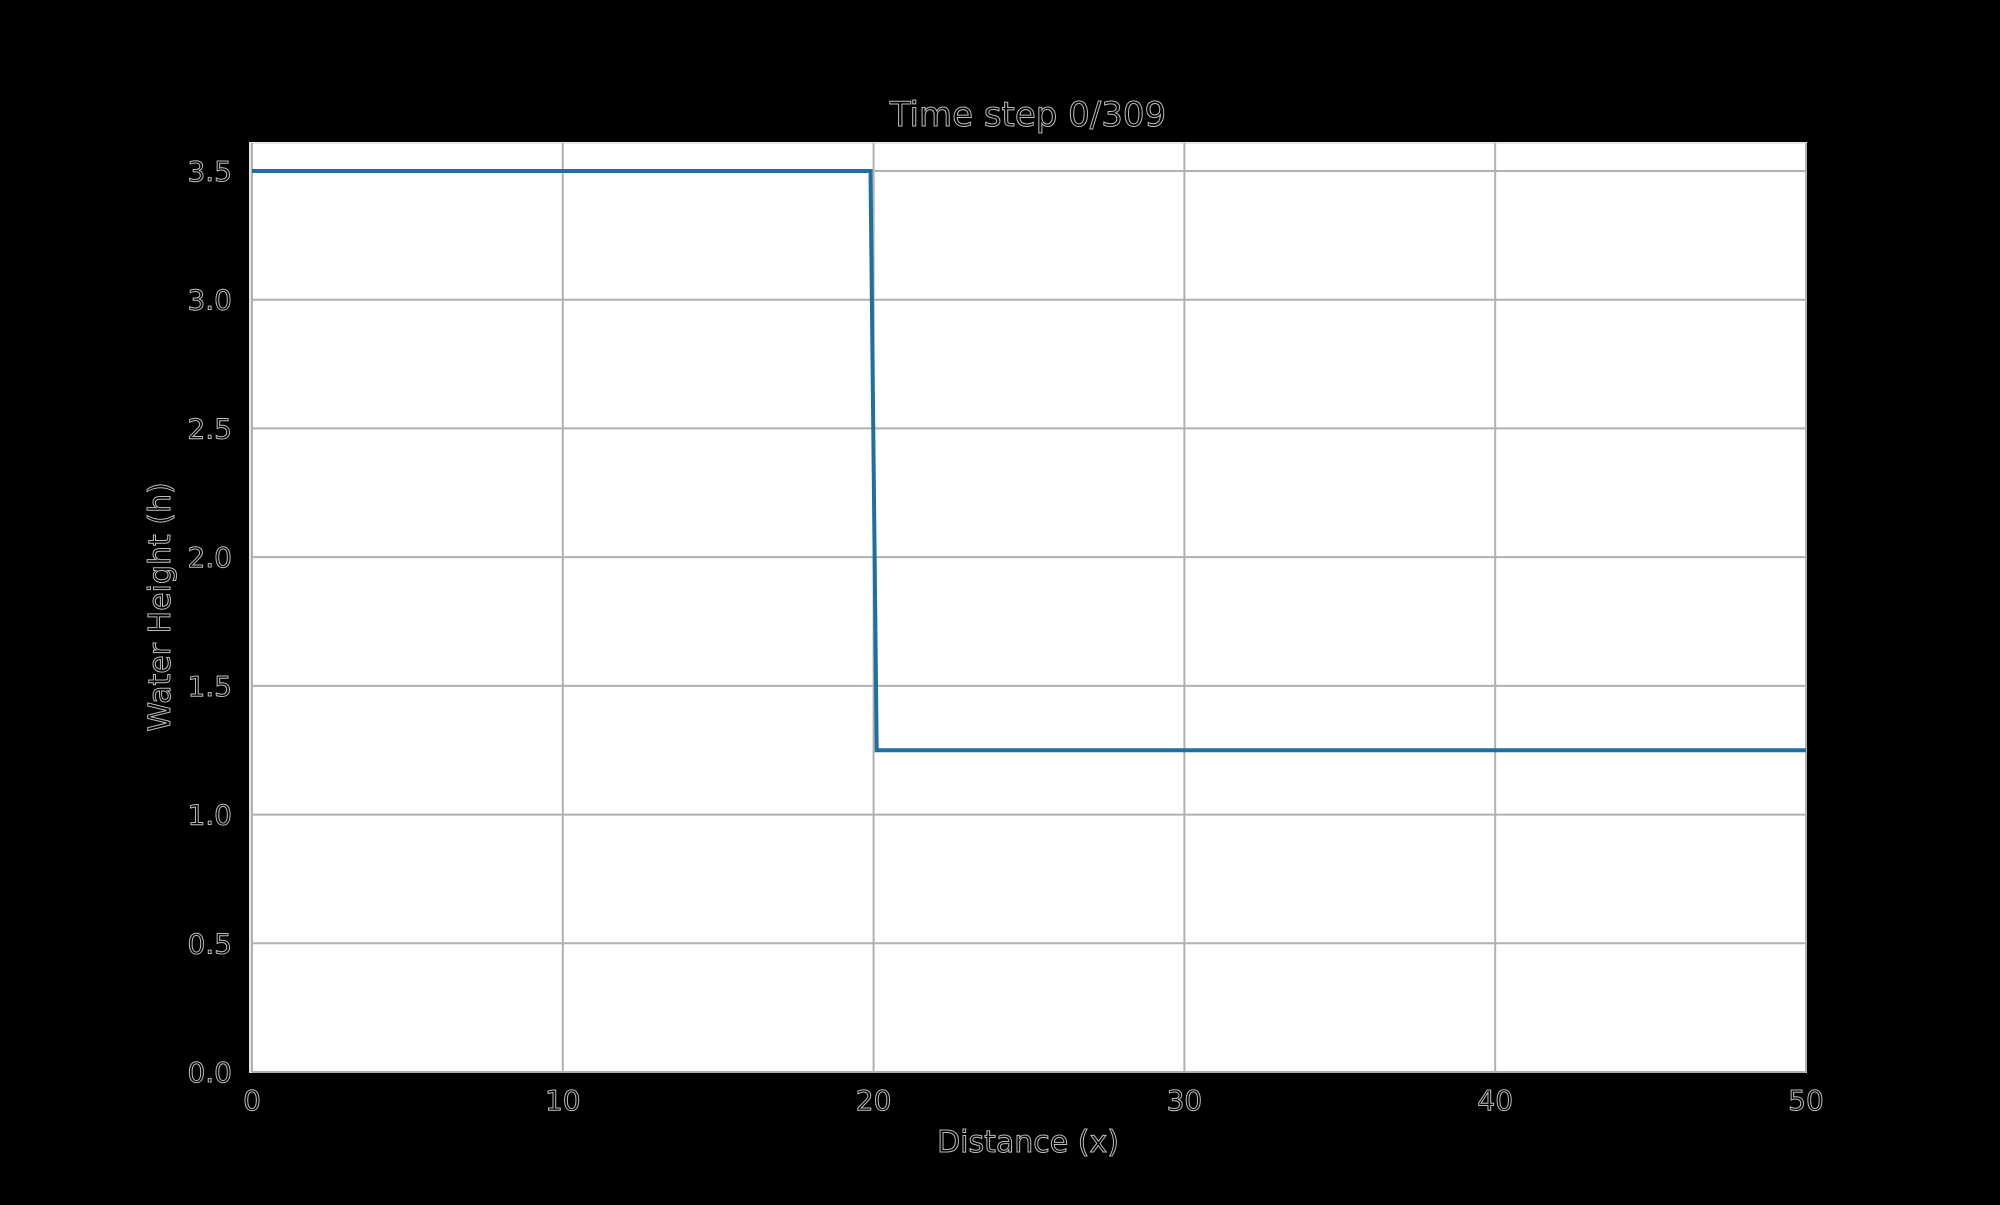 The width and height of the screenshot is (2000, 1205). I want to click on x-tick-label: 20, so click(874, 1100).